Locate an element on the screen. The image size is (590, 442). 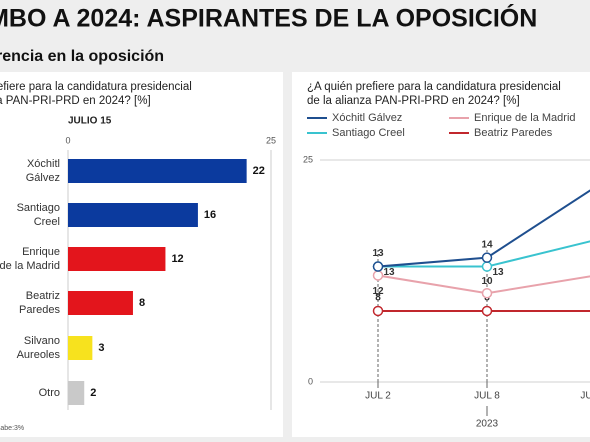
value-label: 12 is located at coordinates (177, 259).